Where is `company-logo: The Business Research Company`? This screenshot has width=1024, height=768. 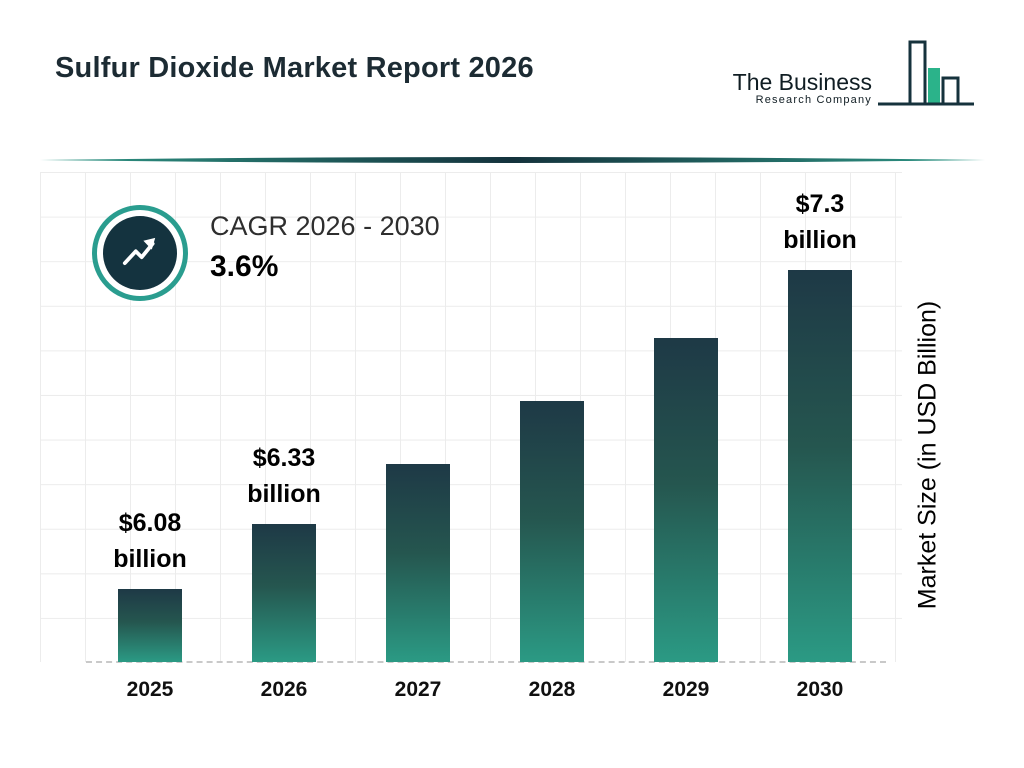 company-logo: The Business Research Company is located at coordinates (854, 79).